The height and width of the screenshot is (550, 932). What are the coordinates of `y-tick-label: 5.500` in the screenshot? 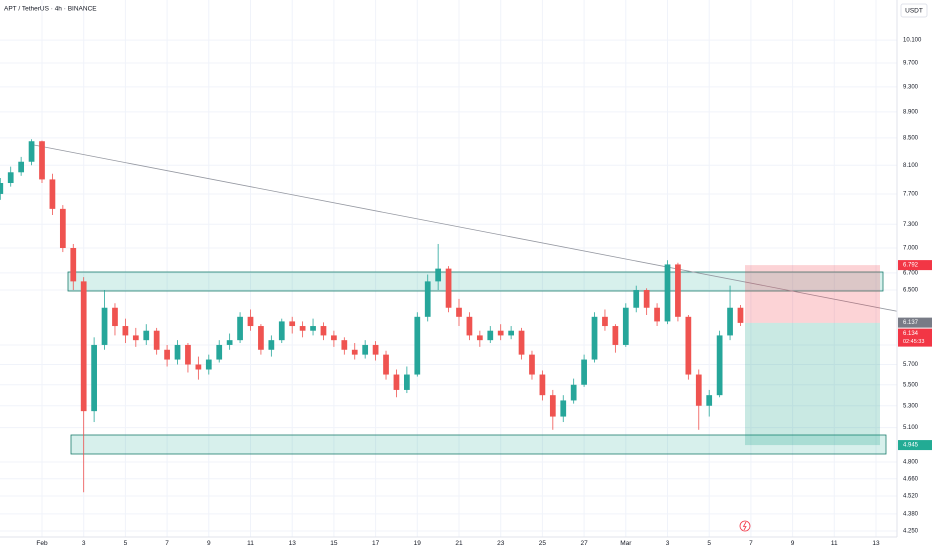 It's located at (911, 385).